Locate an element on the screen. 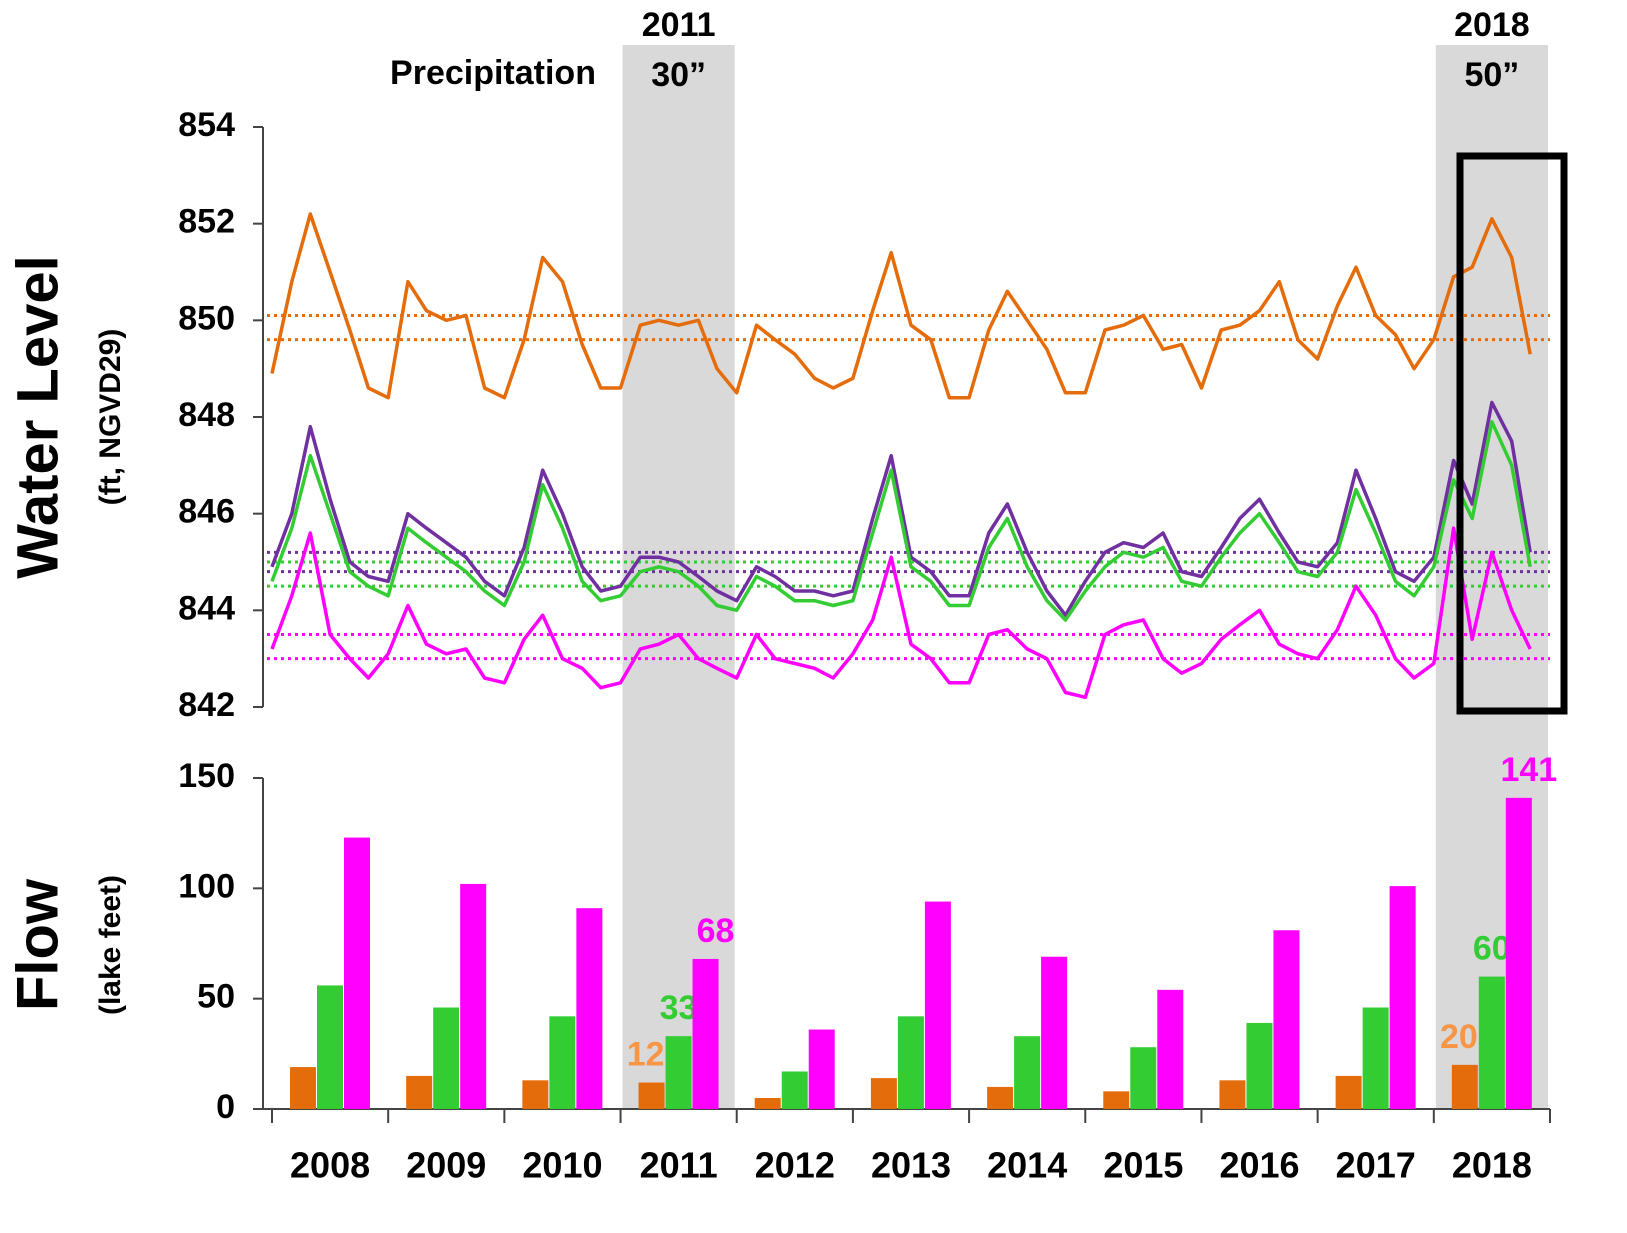 This screenshot has height=1233, width=1627. focus-box is located at coordinates (1512, 433).